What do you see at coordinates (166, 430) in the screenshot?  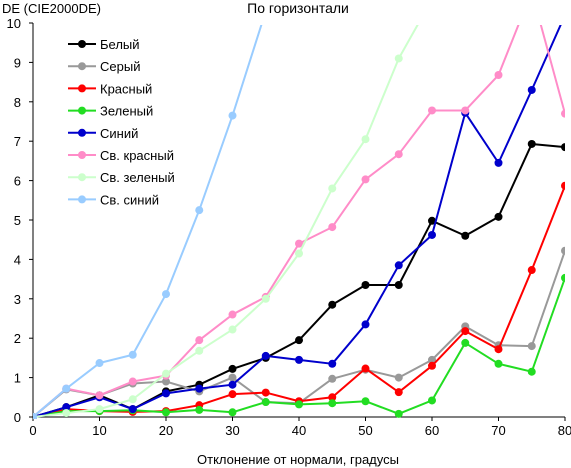 I see `x-tick-label: 20` at bounding box center [166, 430].